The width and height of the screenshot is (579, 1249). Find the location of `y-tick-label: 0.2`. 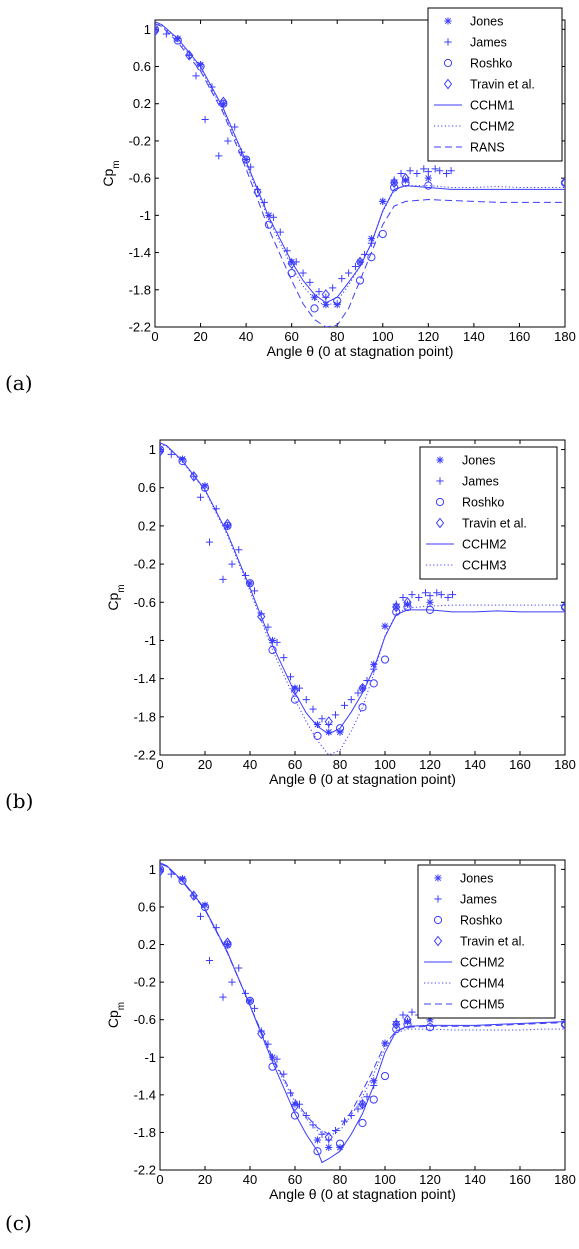

y-tick-label: 0.2 is located at coordinates (142, 103).